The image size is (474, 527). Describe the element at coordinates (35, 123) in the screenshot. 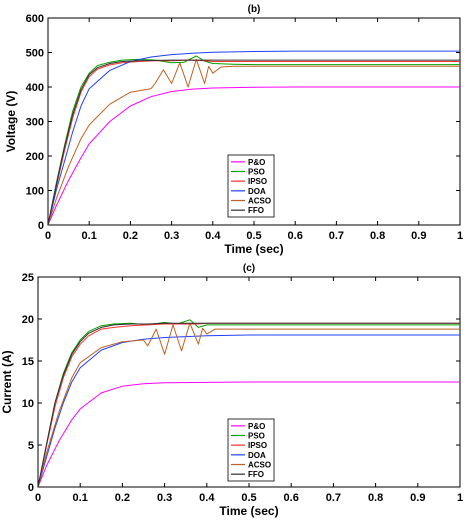

I see `y-tick-label: 300` at that location.